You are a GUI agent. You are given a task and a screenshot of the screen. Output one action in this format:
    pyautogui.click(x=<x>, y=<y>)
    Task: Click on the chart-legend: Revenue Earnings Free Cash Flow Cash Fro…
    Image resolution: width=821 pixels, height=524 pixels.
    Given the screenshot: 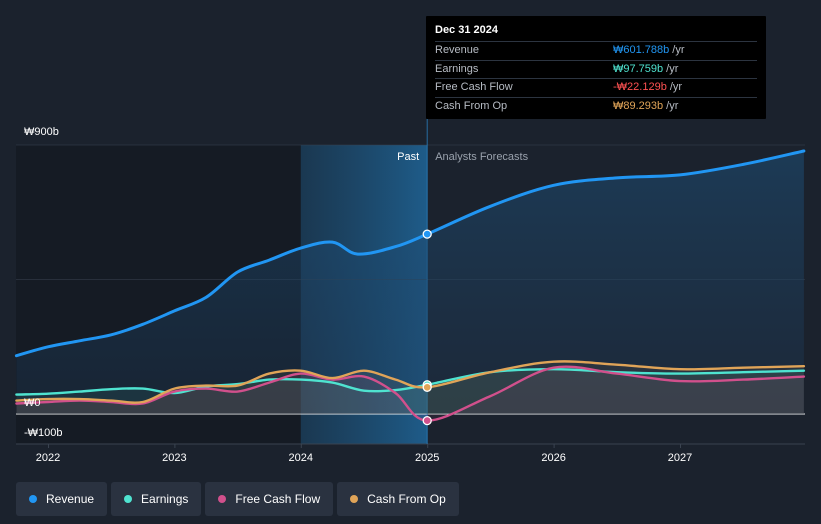 What is the action you would take?
    pyautogui.click(x=237, y=499)
    